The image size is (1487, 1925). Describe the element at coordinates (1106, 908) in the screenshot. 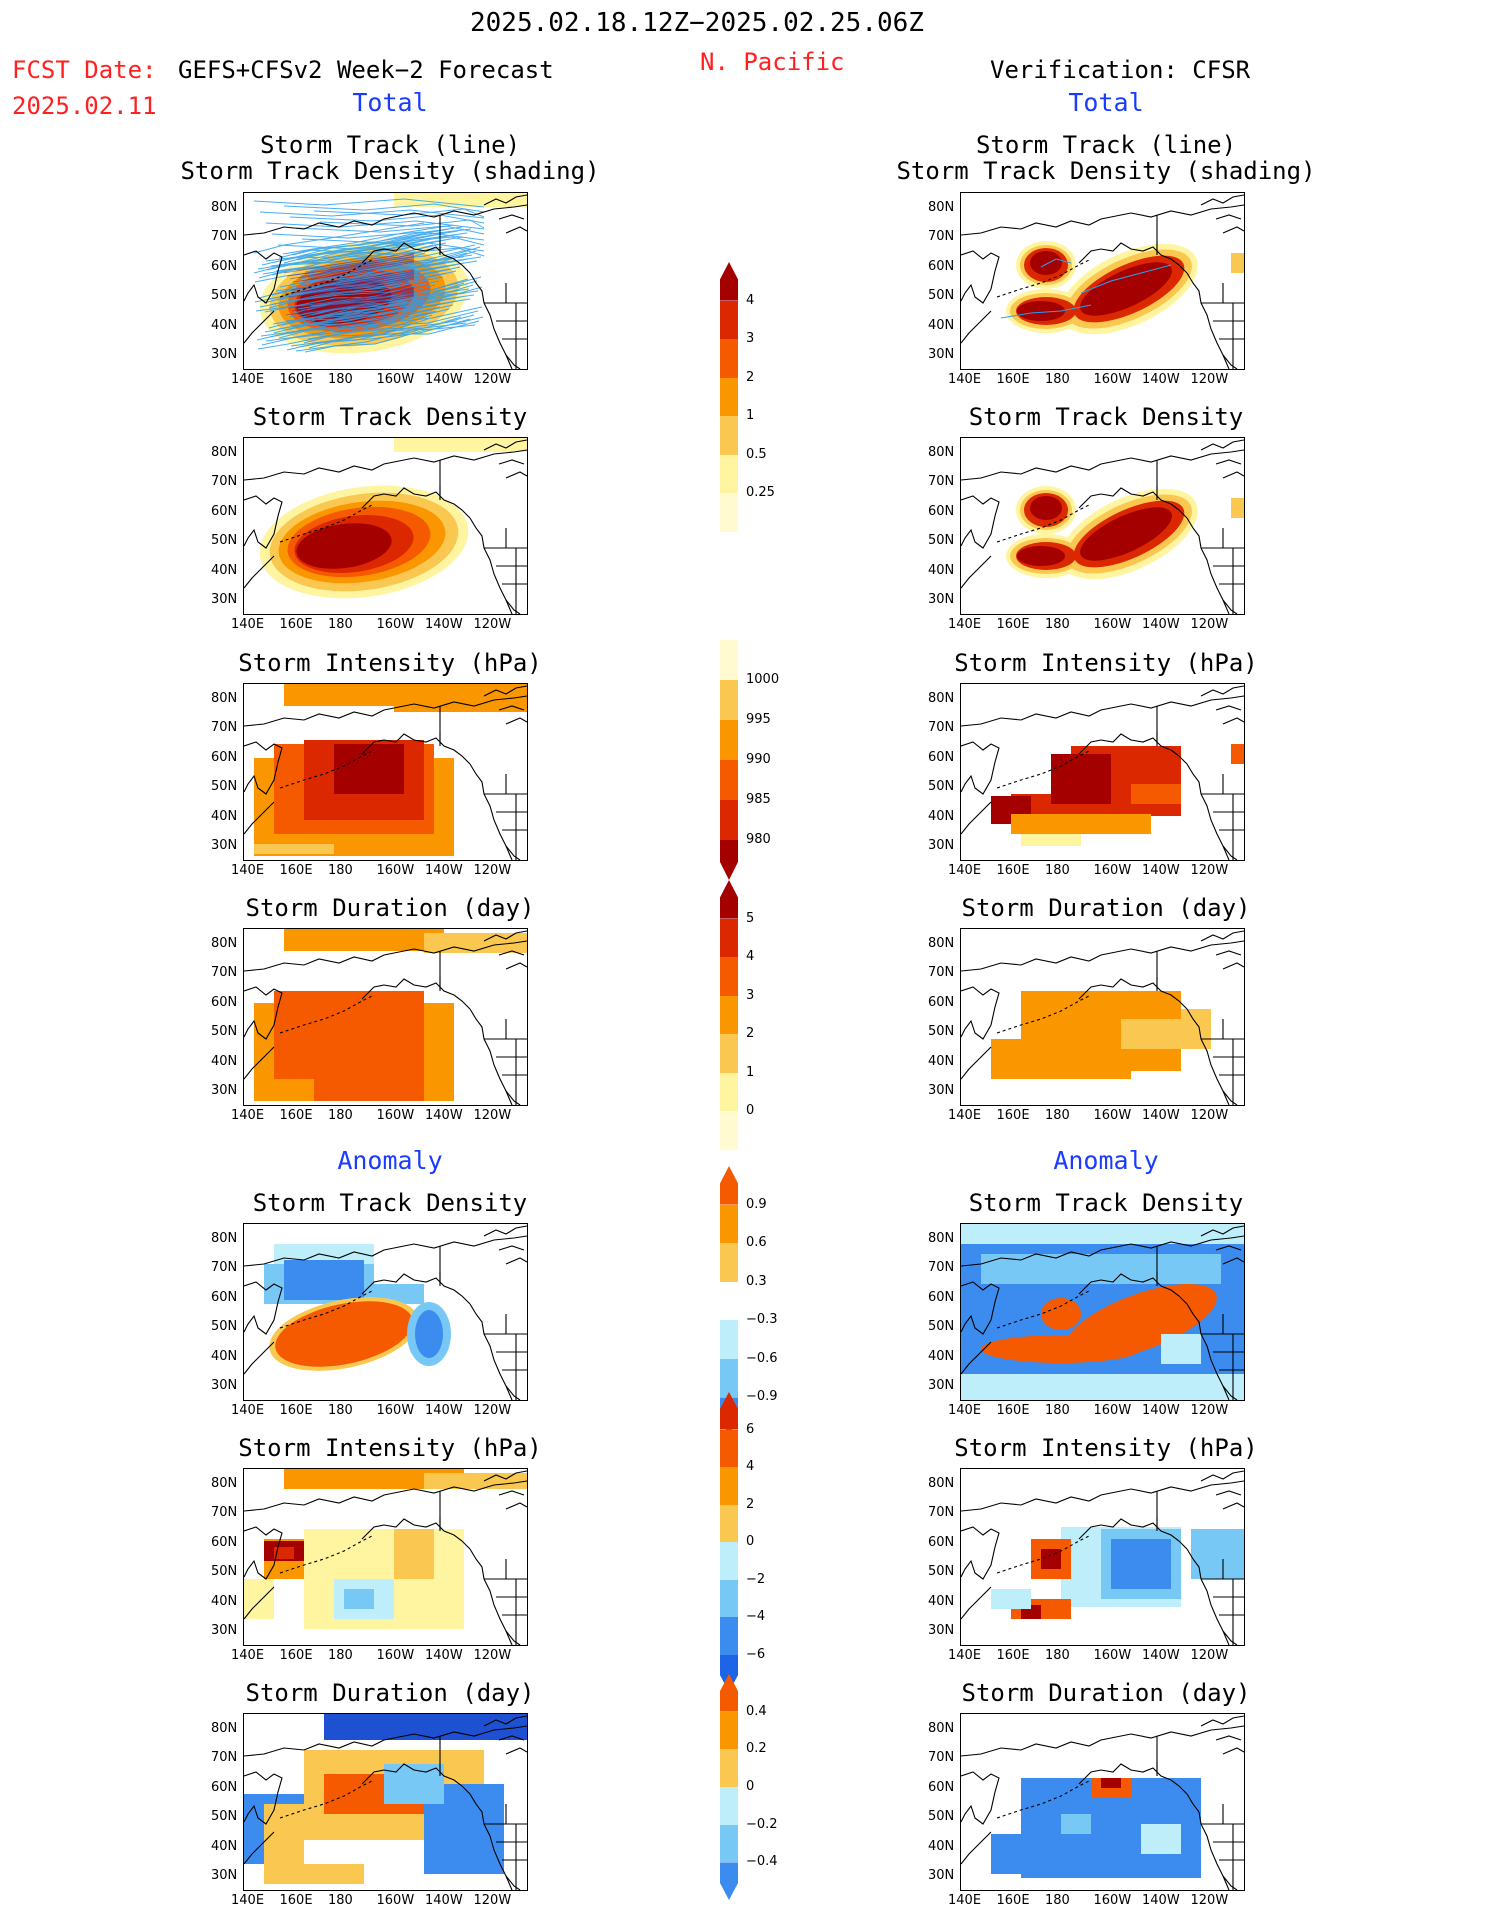

I see `panel-title-duration-right-0: Storm Duration (day)` at that location.